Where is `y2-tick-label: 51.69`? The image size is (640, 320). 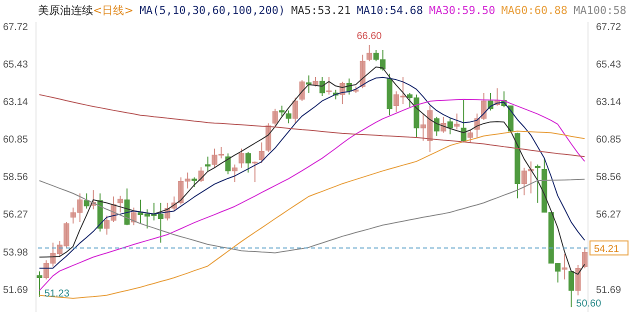 y2-tick-label: 51.69 is located at coordinates (609, 290).